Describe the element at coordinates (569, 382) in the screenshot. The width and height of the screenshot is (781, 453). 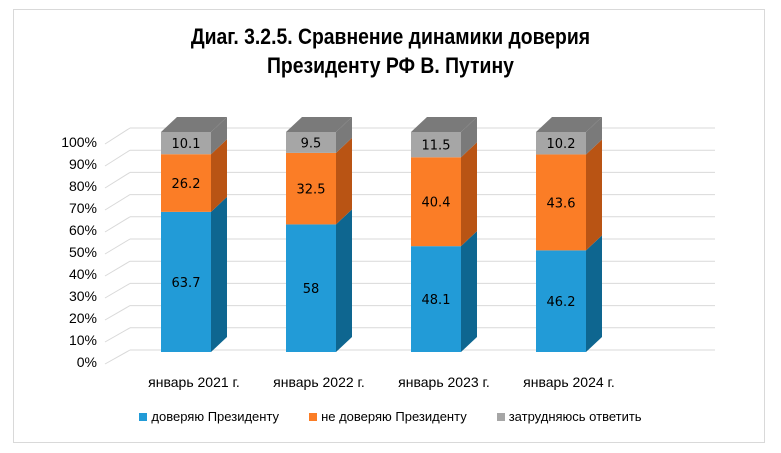
I see `x-category-label: январь 2024 г.` at that location.